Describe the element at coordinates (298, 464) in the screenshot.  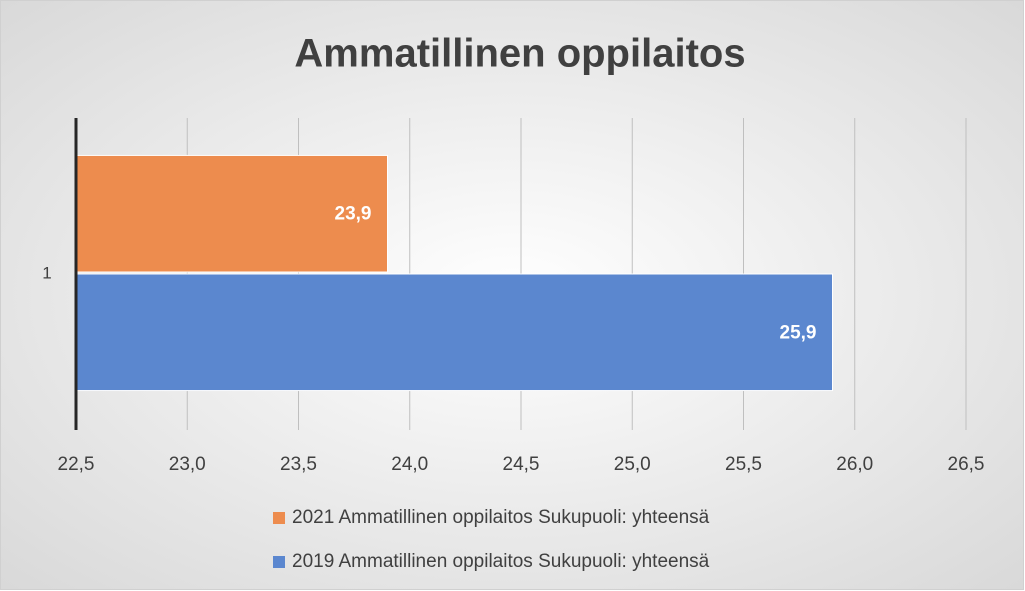
I see `x-tick-label: 23,5` at that location.